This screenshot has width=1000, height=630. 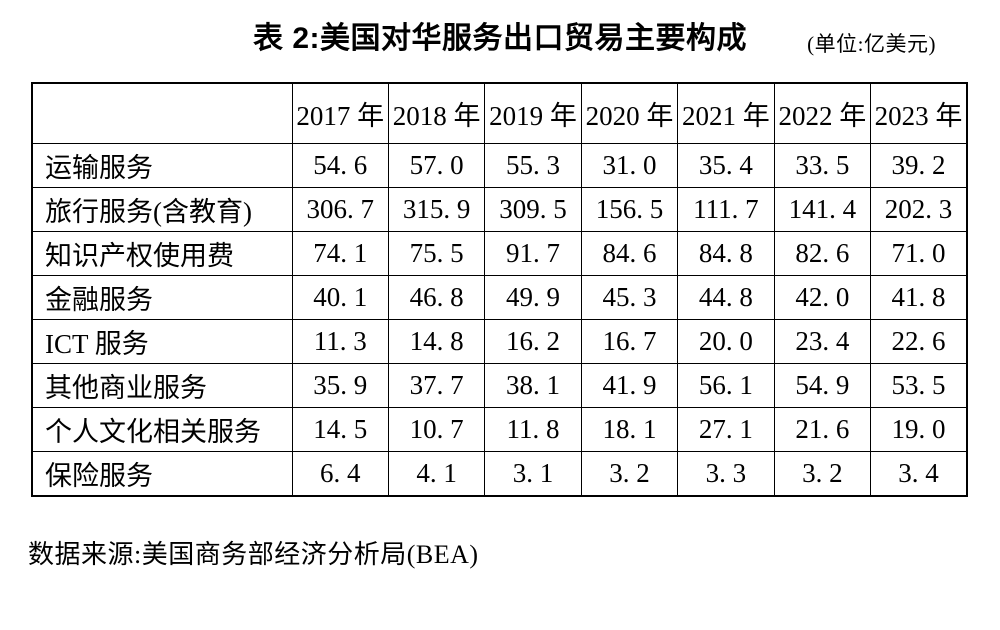 I want to click on data-cell: 11. 8, so click(x=533, y=429).